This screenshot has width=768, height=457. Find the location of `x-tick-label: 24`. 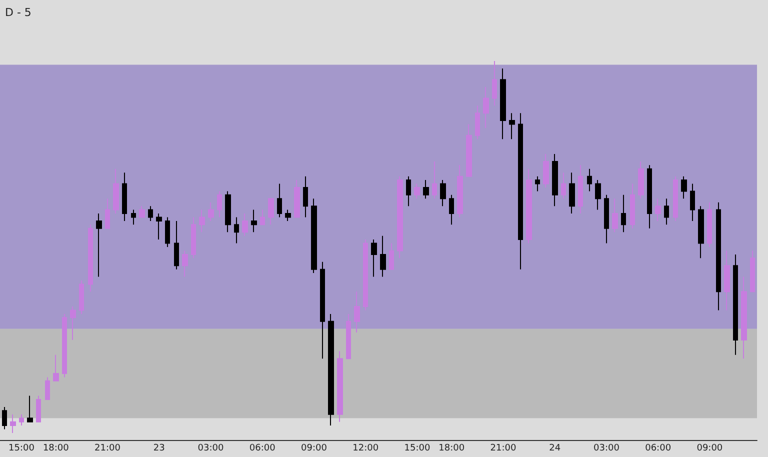

x-tick-label: 24 is located at coordinates (555, 449).